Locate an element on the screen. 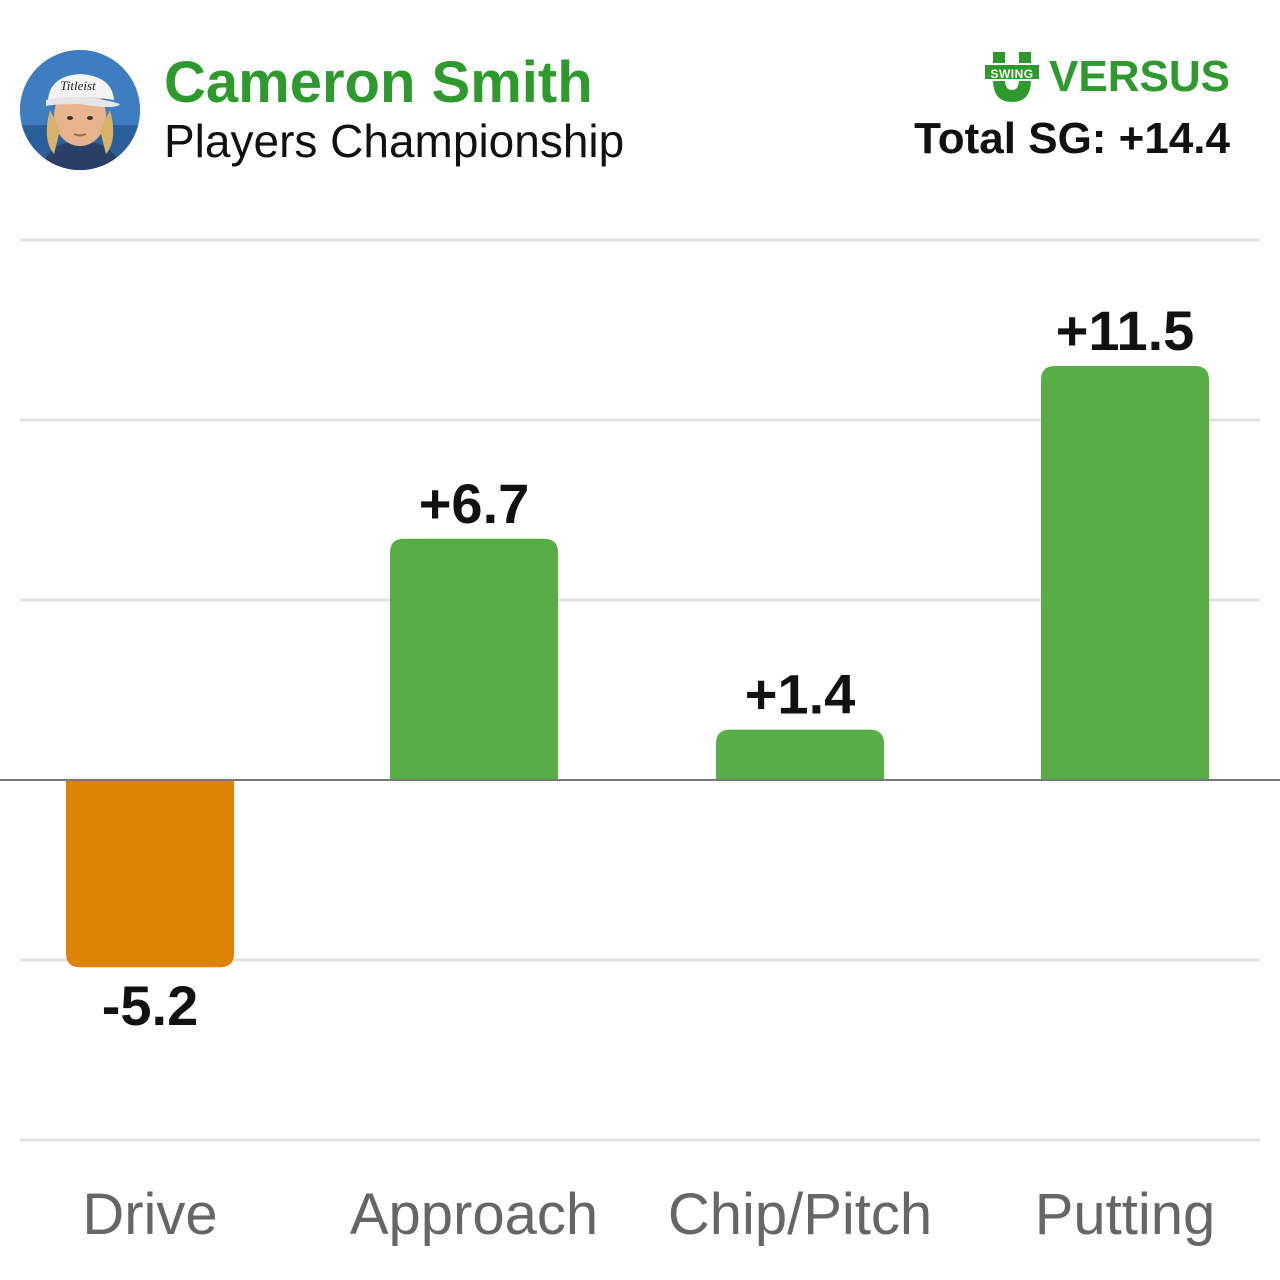 The height and width of the screenshot is (1280, 1280). svg-text: Titleist is located at coordinates (78, 85).